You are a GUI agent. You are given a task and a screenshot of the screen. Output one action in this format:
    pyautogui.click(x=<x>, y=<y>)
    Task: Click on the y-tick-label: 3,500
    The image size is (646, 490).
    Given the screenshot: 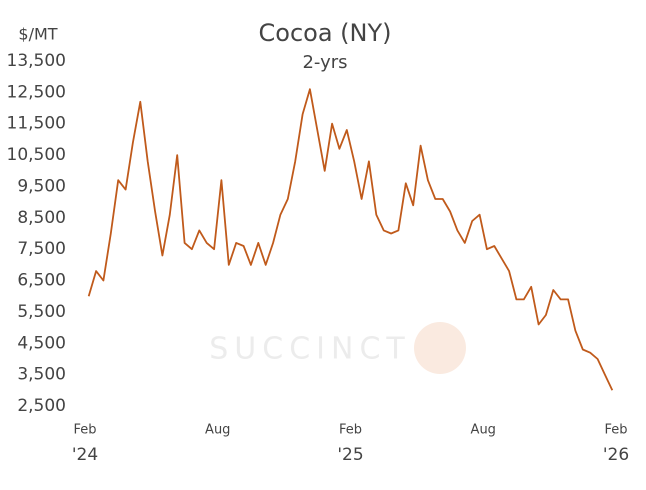 What is the action you would take?
    pyautogui.click(x=41, y=375)
    